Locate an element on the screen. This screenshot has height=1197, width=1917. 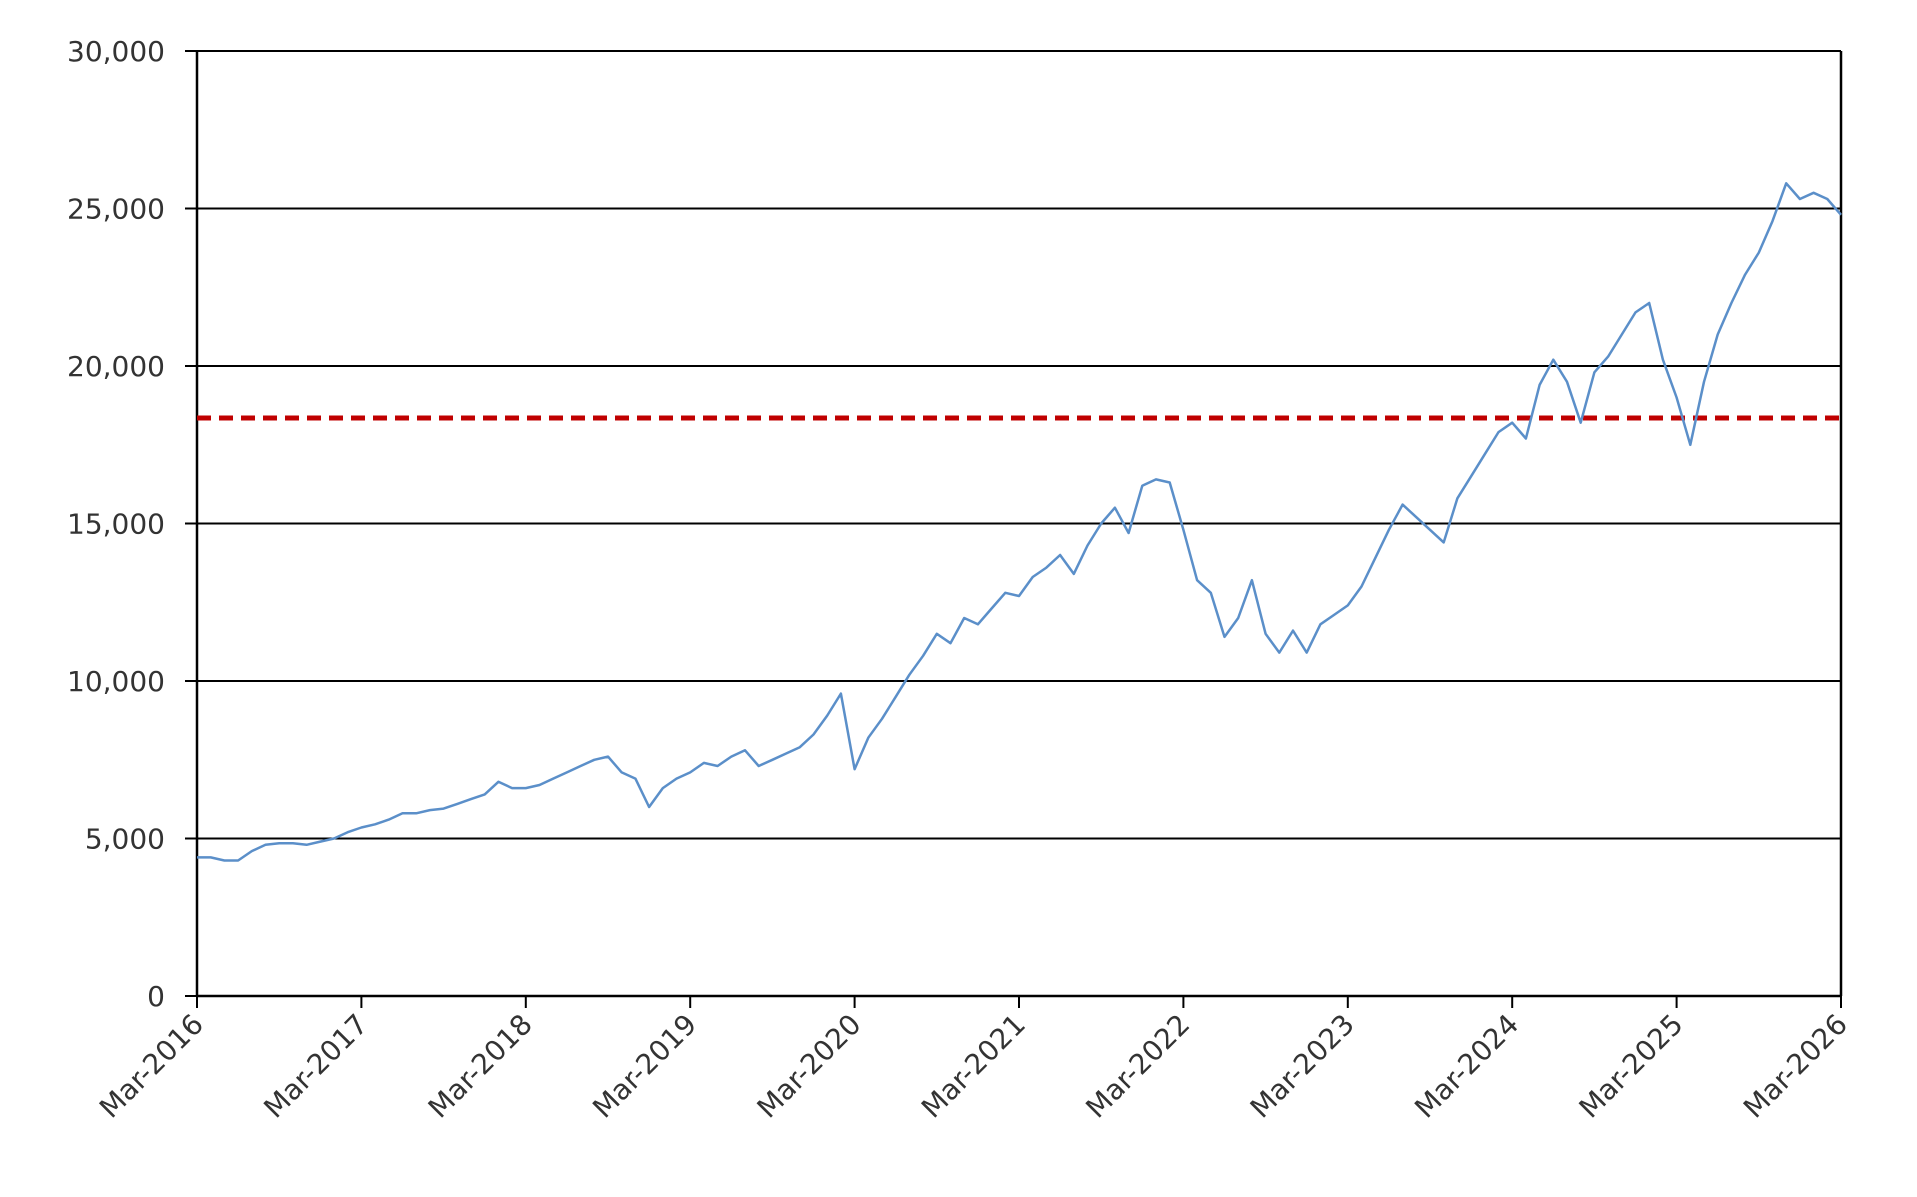
x-tick-label: Mar-2022 is located at coordinates (1137, 1066).